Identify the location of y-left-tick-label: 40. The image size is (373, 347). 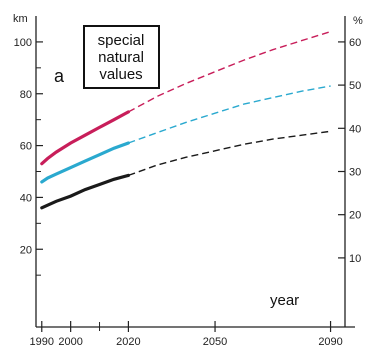
(26, 198).